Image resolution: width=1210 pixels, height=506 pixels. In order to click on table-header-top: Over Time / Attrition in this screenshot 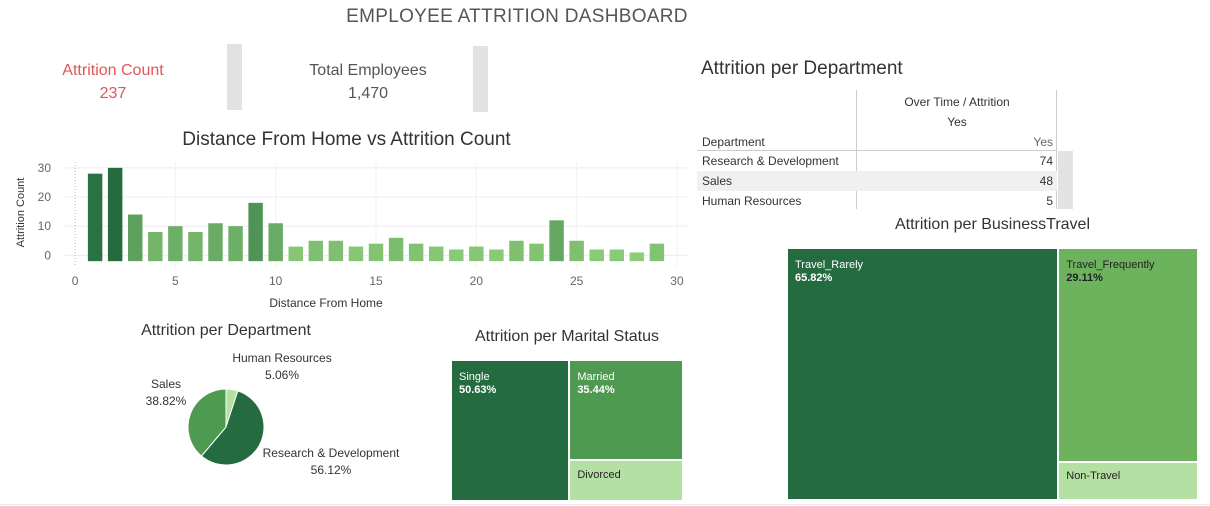, I will do `click(957, 102)`.